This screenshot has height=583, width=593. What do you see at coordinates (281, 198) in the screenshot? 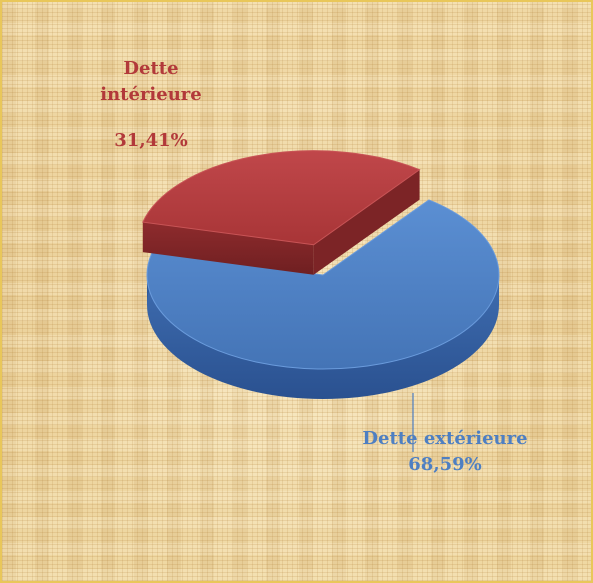
I see `slice-interieure` at bounding box center [281, 198].